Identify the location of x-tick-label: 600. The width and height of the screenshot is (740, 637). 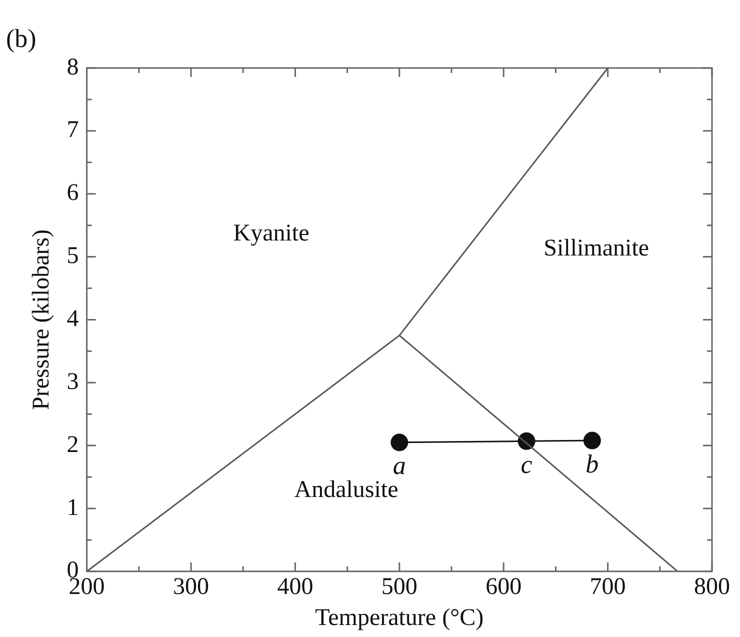
(504, 587).